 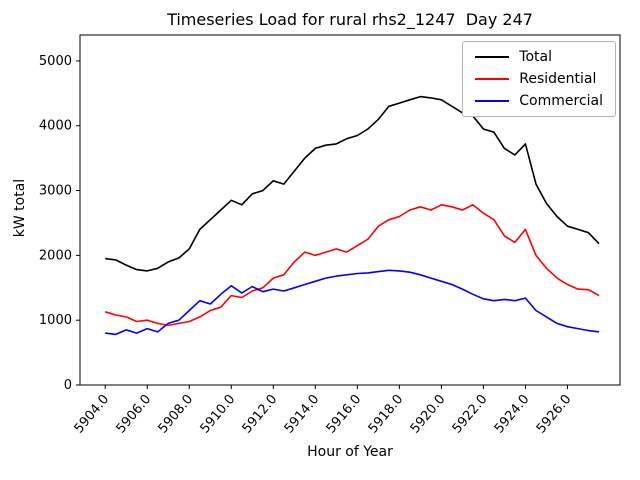 I want to click on legend-line-sample-total, so click(x=492, y=57).